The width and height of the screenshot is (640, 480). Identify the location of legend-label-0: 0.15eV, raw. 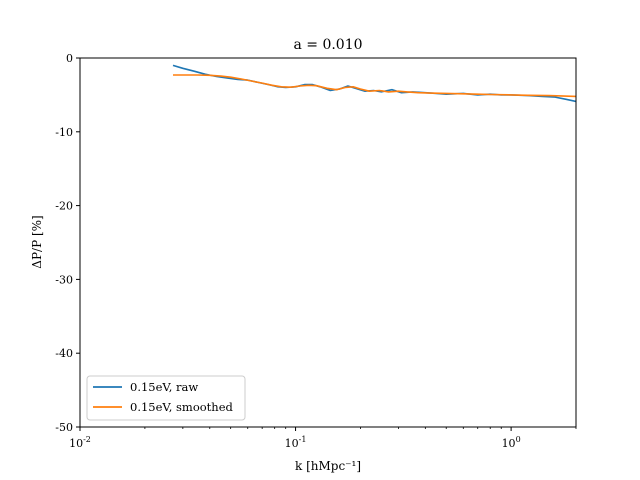
(164, 387).